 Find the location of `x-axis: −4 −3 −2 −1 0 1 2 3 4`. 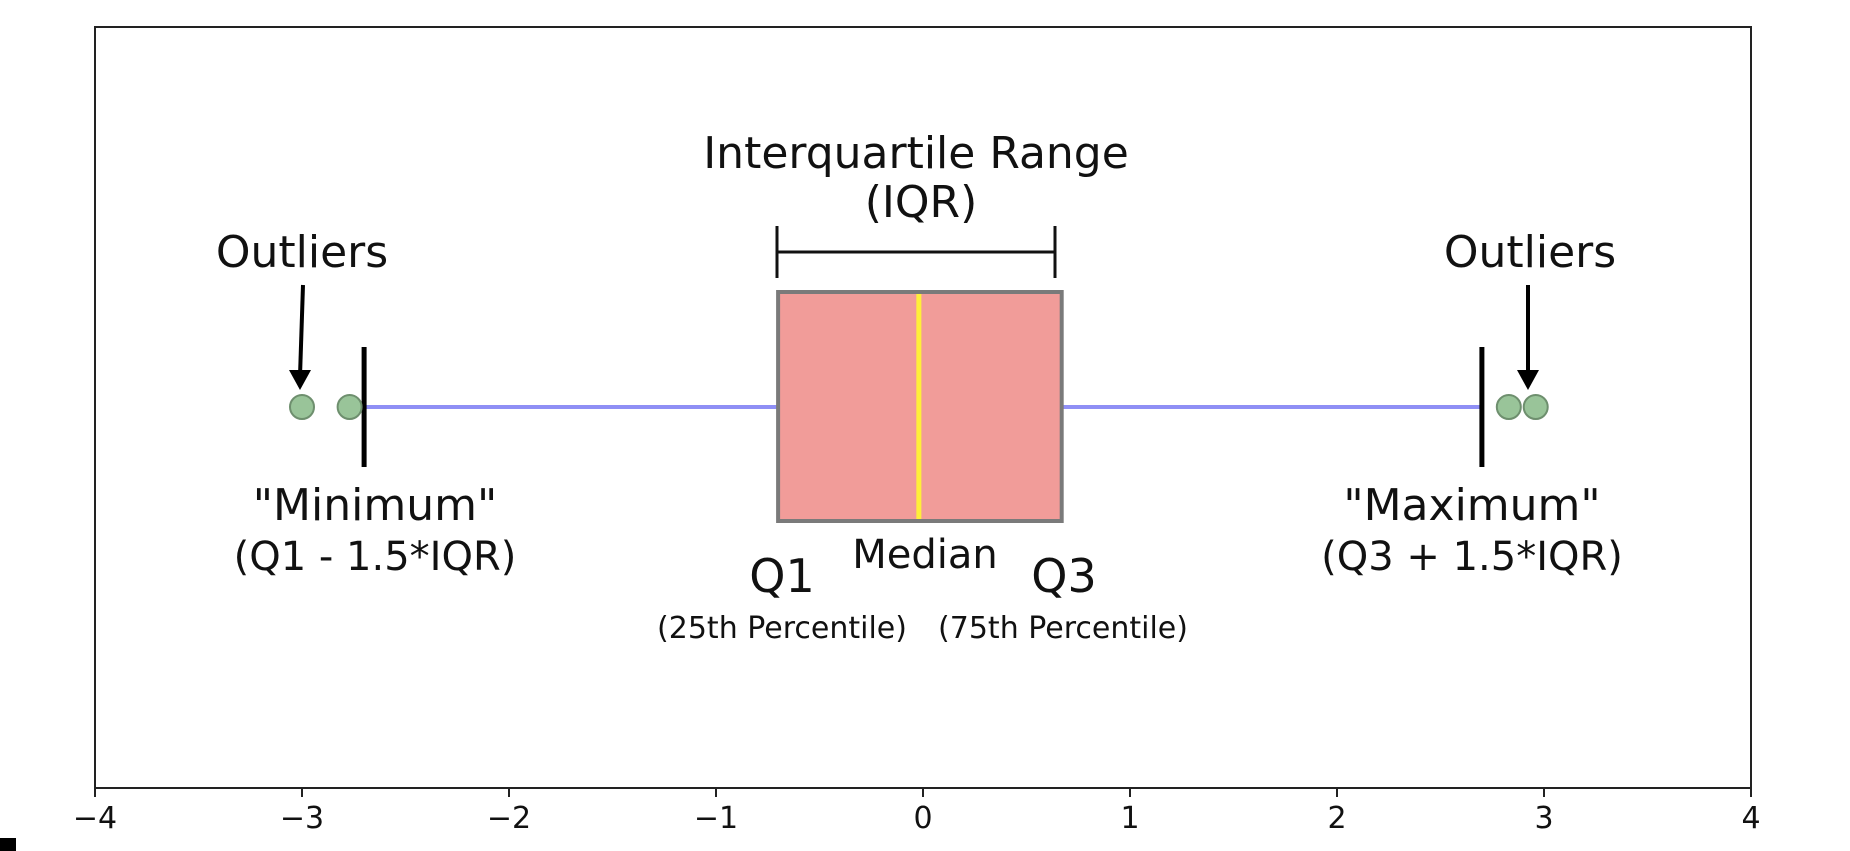

x-axis: −4 −3 −2 −1 0 1 2 3 4 is located at coordinates (917, 812).